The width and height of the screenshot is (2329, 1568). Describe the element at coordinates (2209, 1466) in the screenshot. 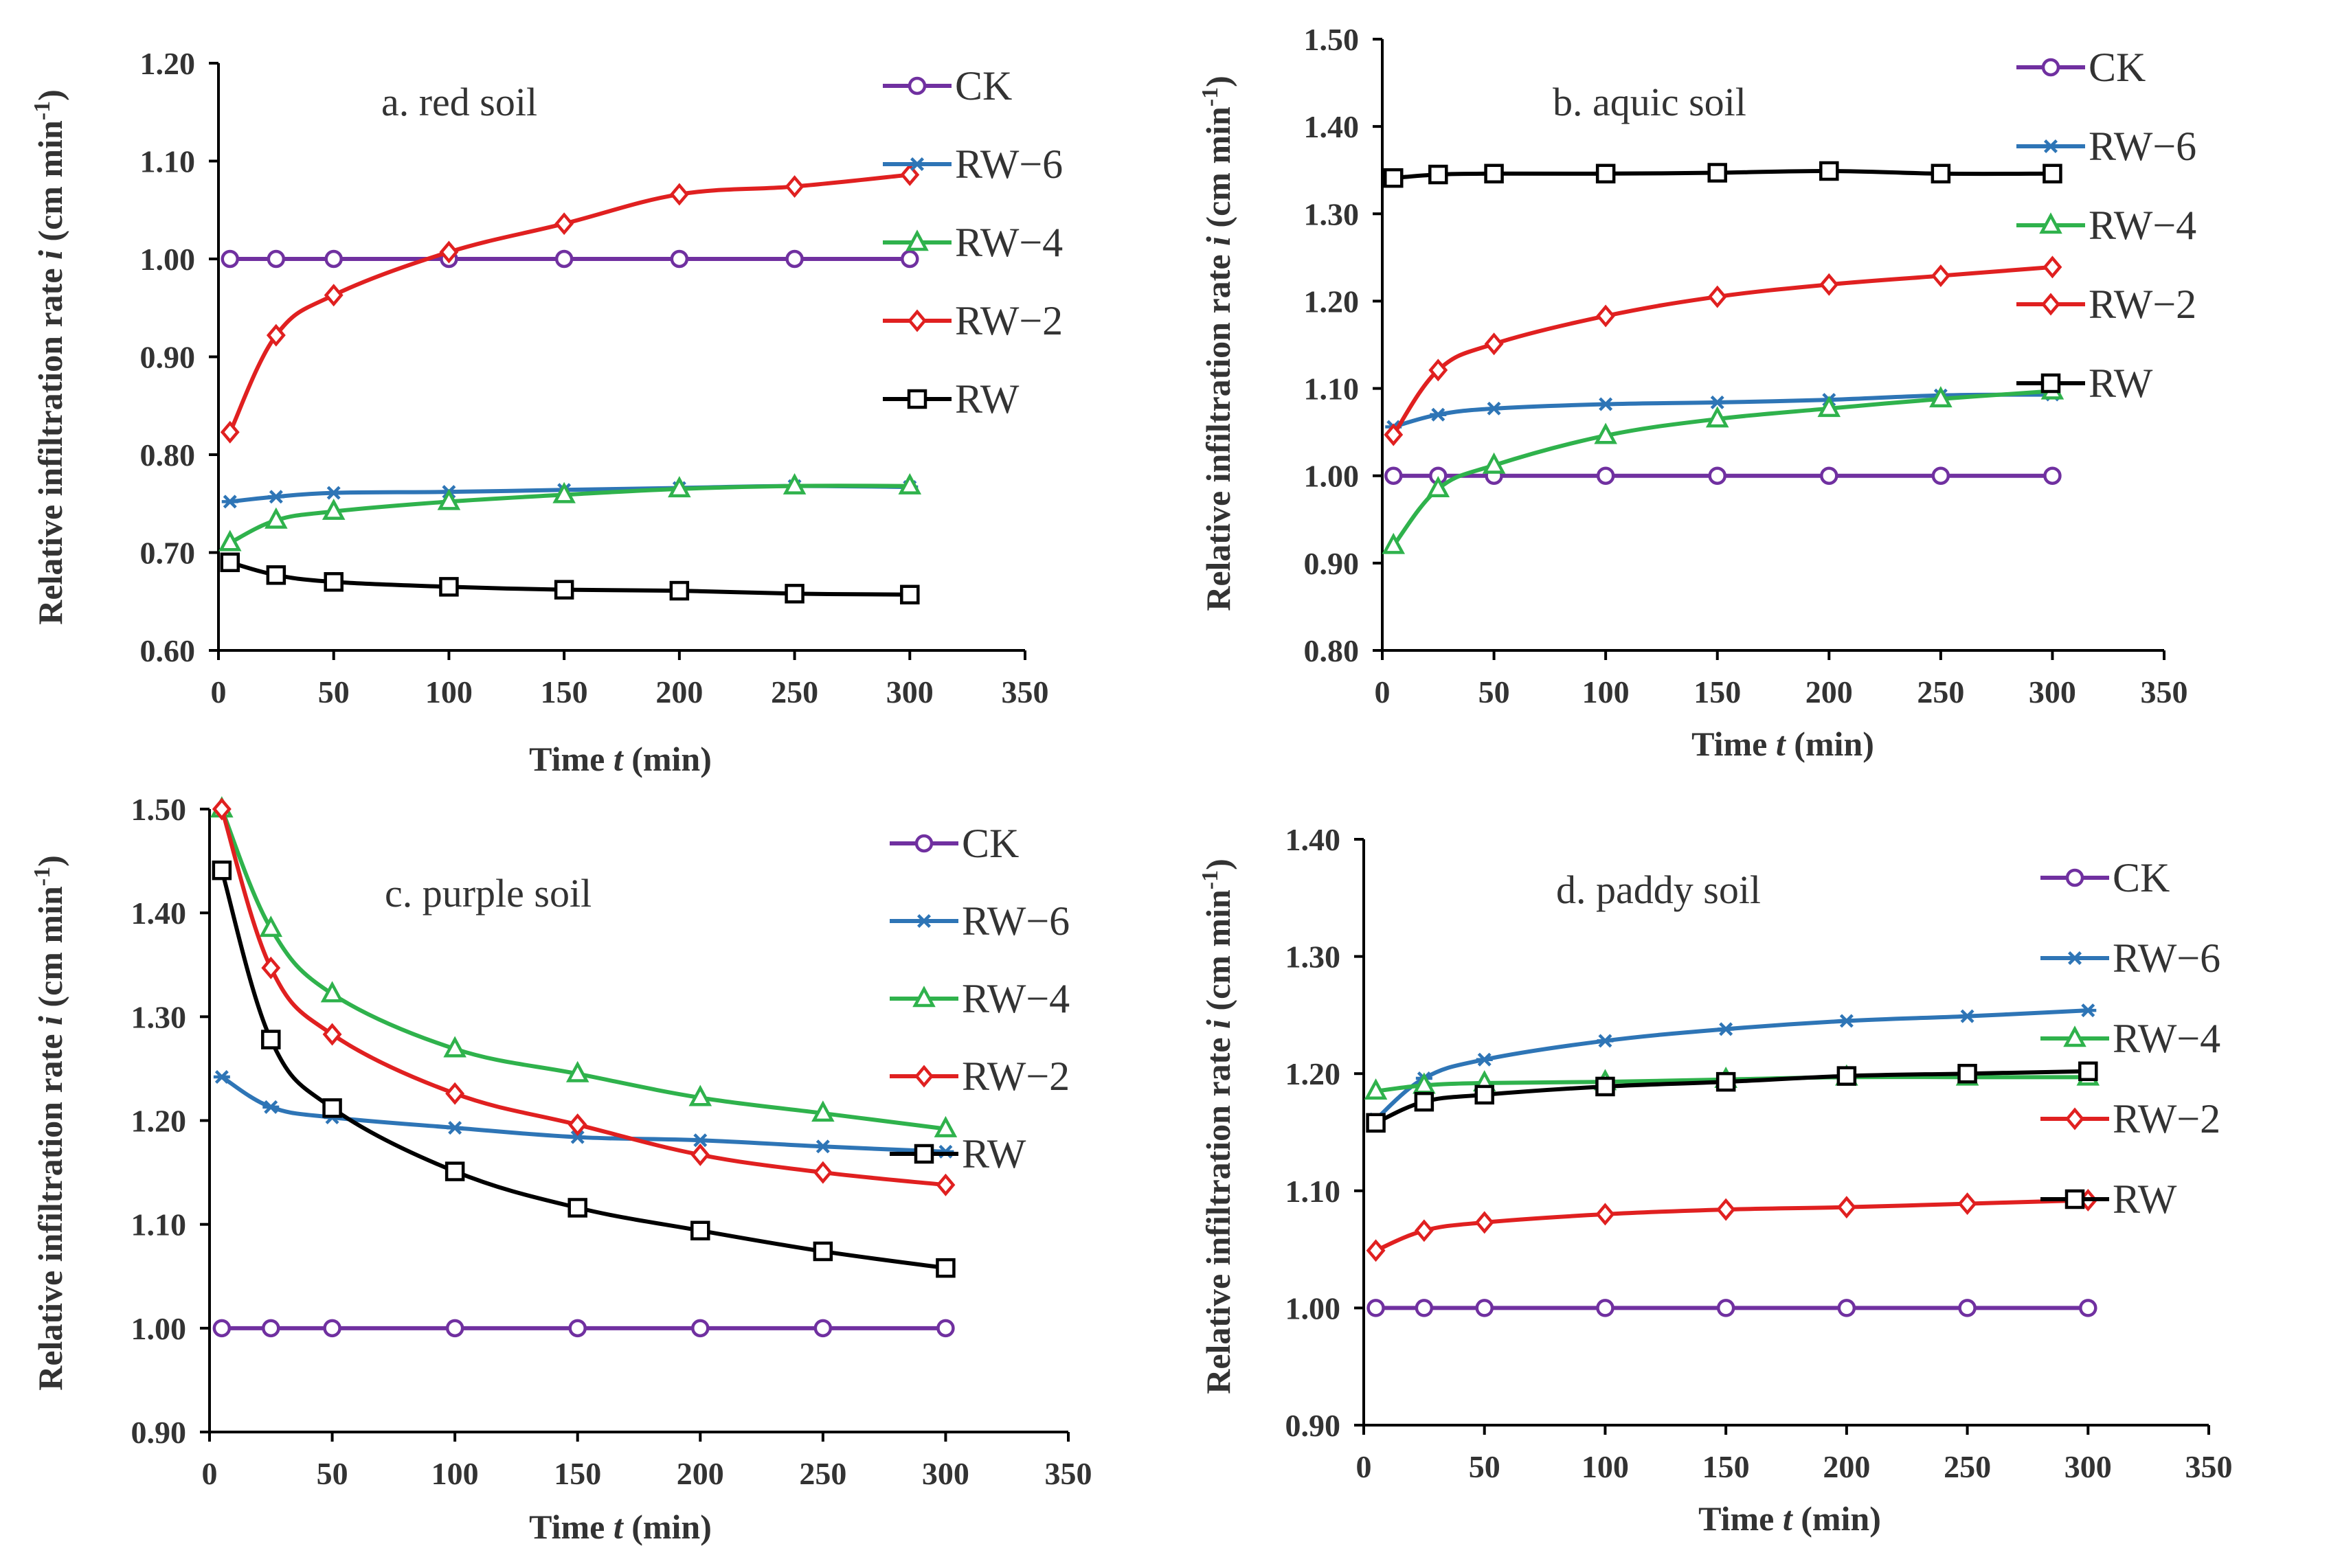

I see `x-tick-label: 350` at that location.